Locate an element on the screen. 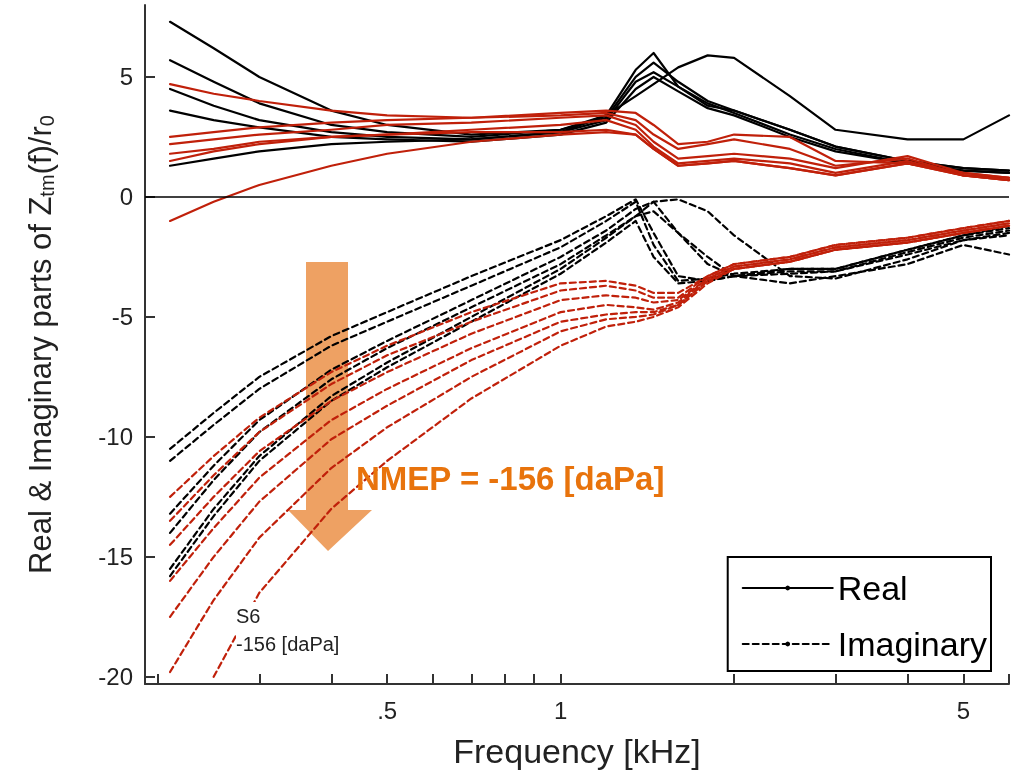  annotation: NMEP = -156 [daPa] is located at coordinates (510, 478).